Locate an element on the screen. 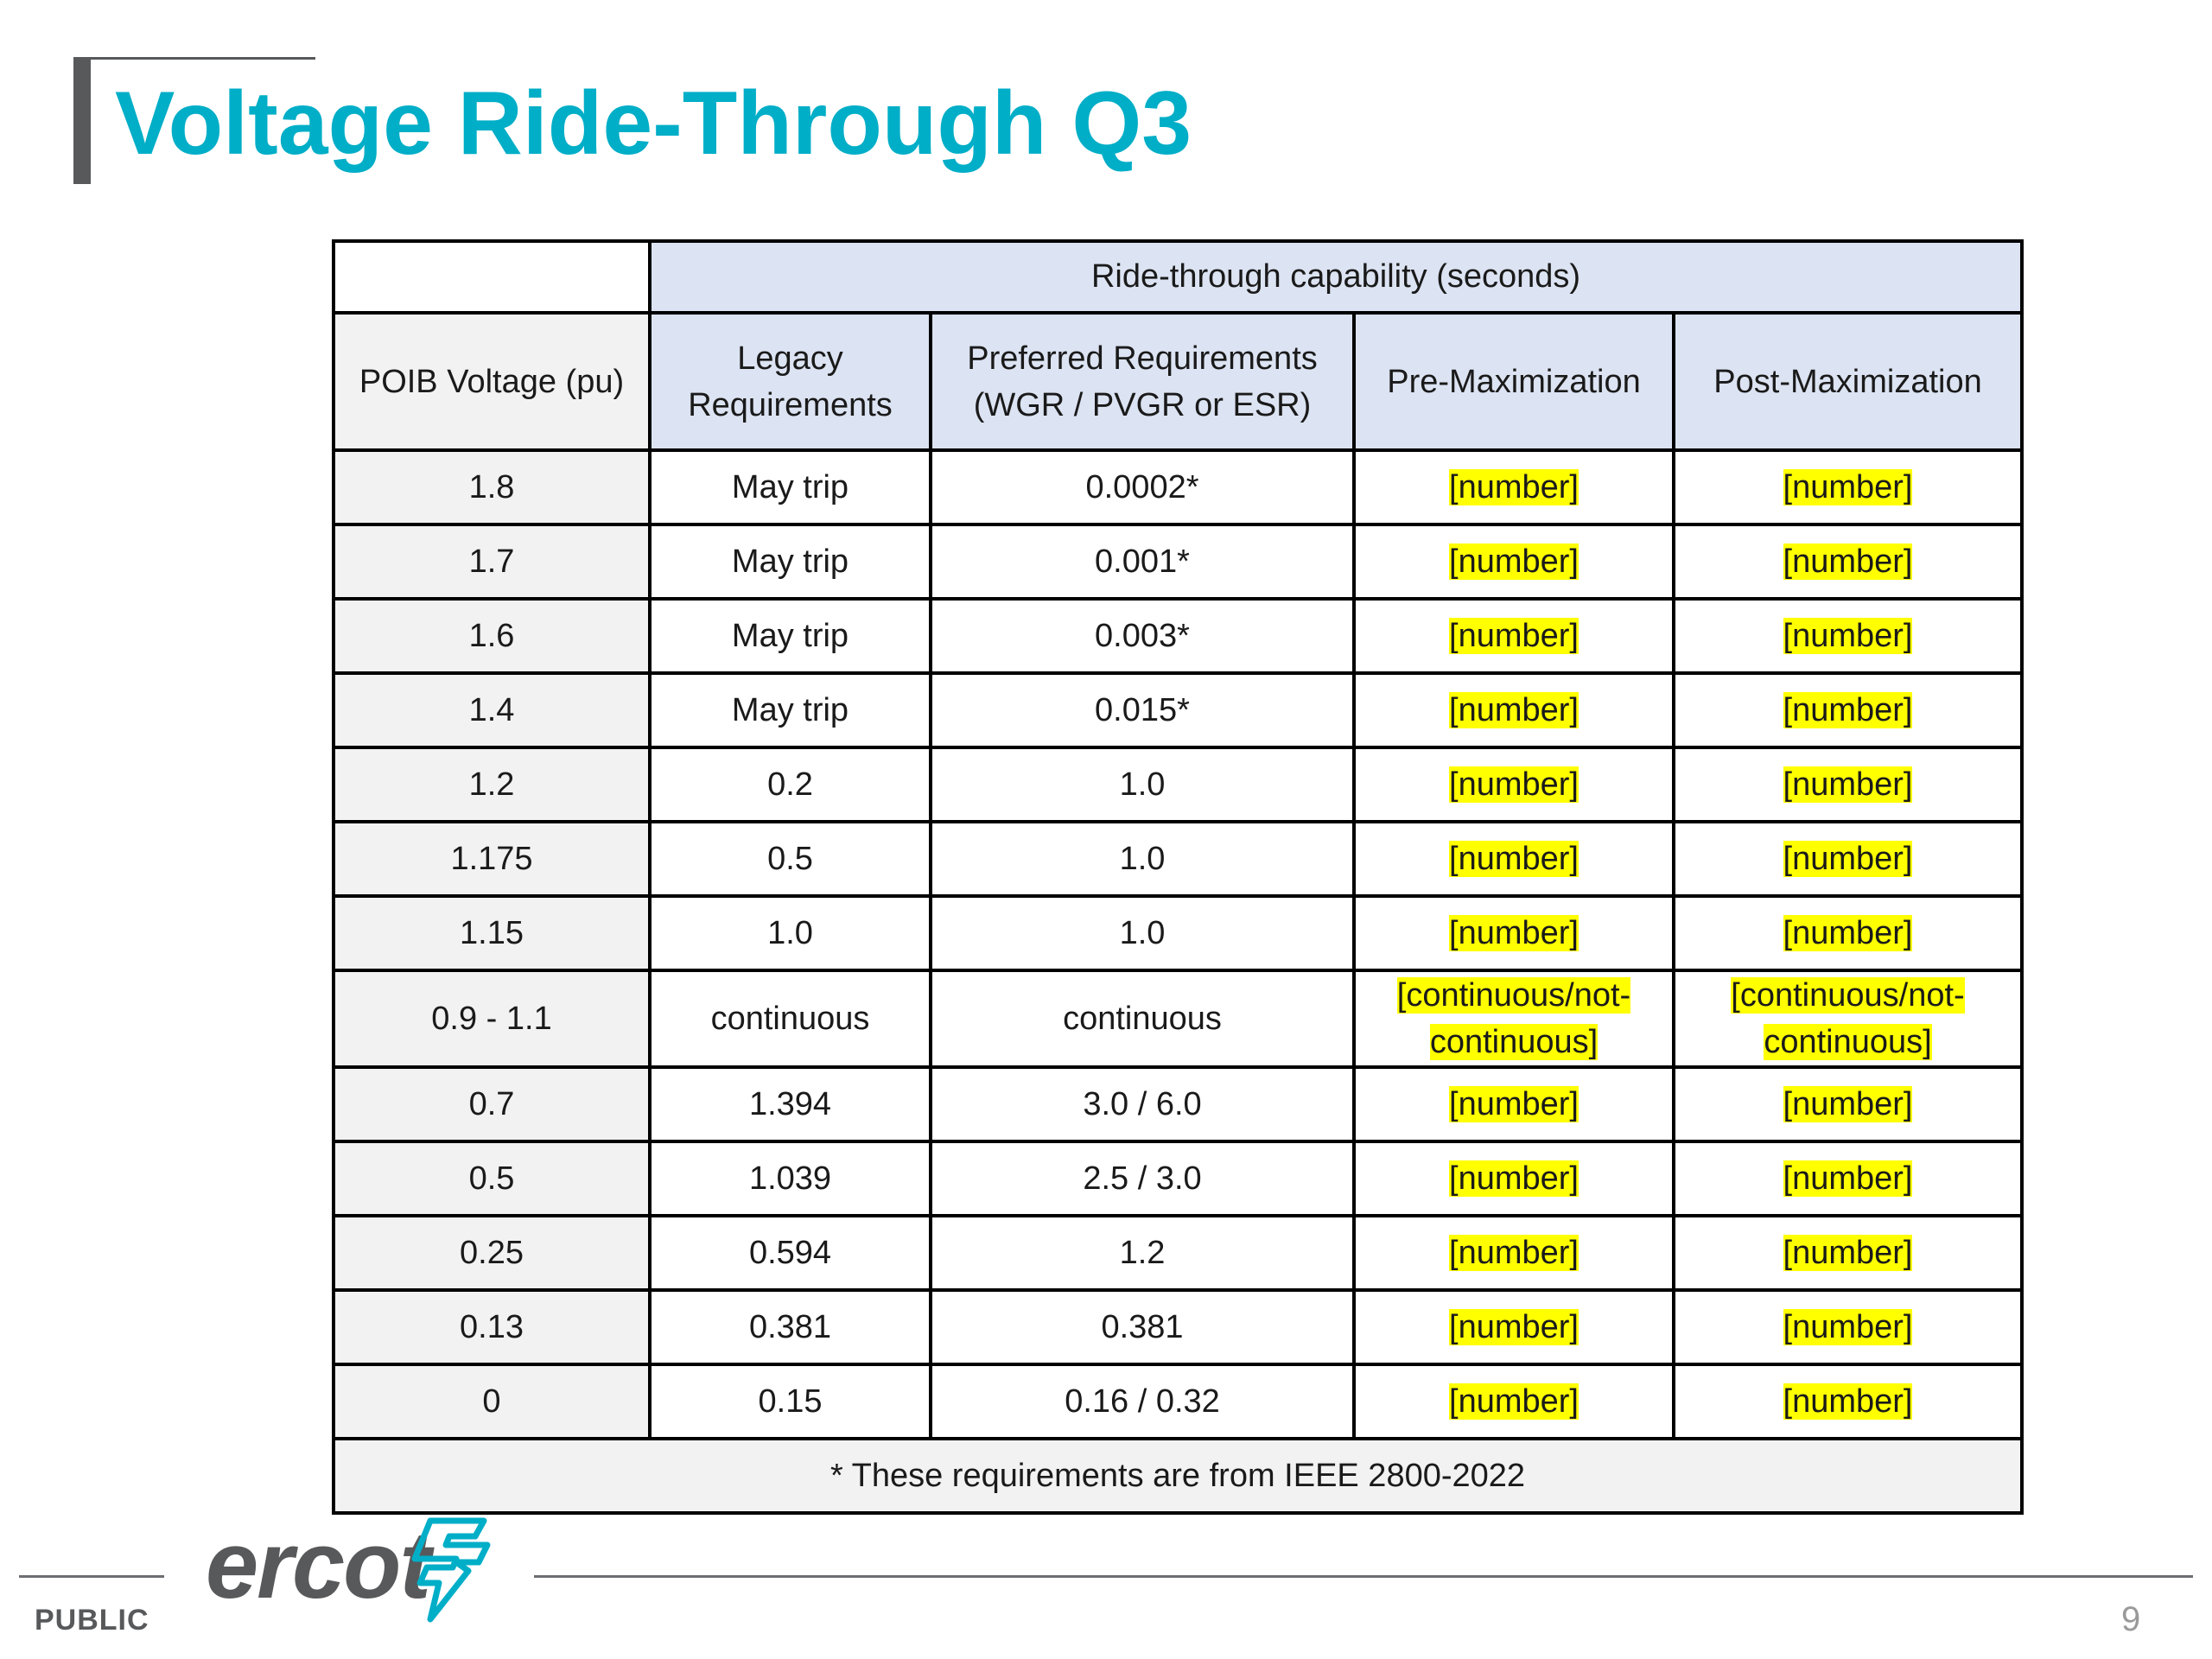 The height and width of the screenshot is (1659, 2212). preferred-cell: 2.5 / 3.0 is located at coordinates (1142, 1178).